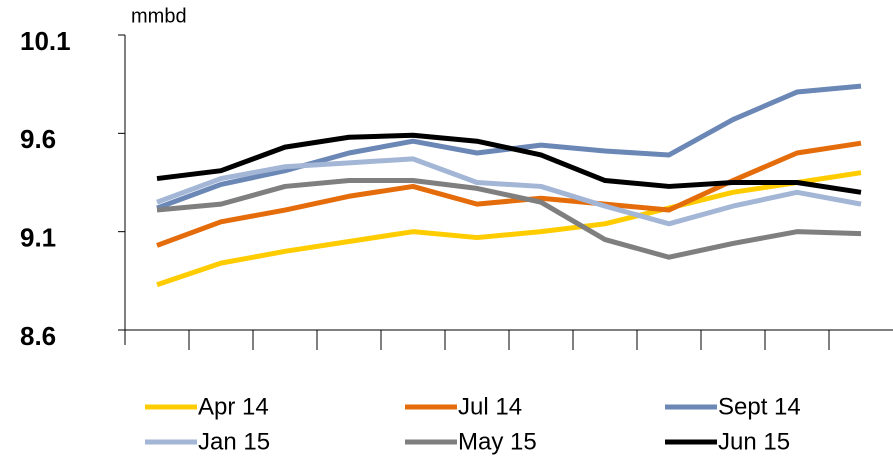 The height and width of the screenshot is (459, 893). I want to click on legend-label: Jul 14, so click(490, 406).